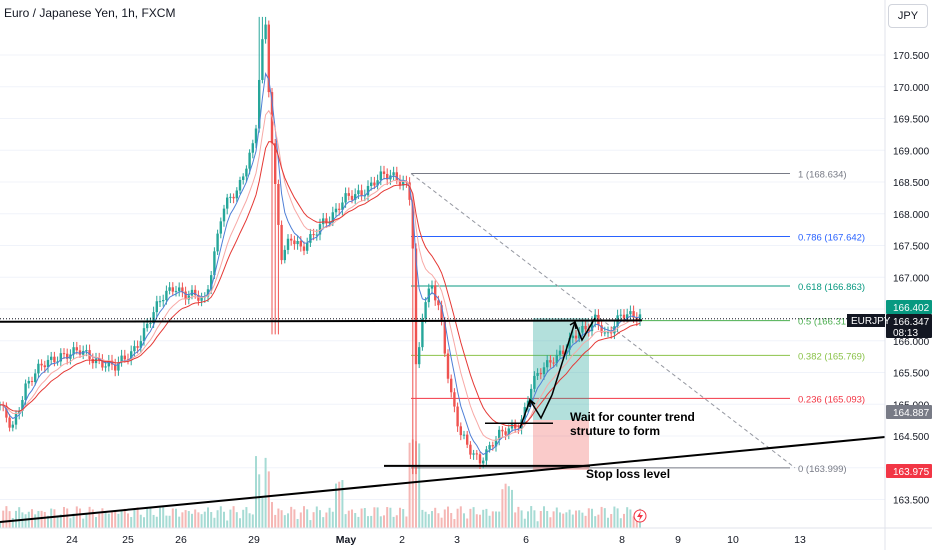 Image resolution: width=932 pixels, height=550 pixels. I want to click on fib-label: 1 (168.634), so click(822, 174).